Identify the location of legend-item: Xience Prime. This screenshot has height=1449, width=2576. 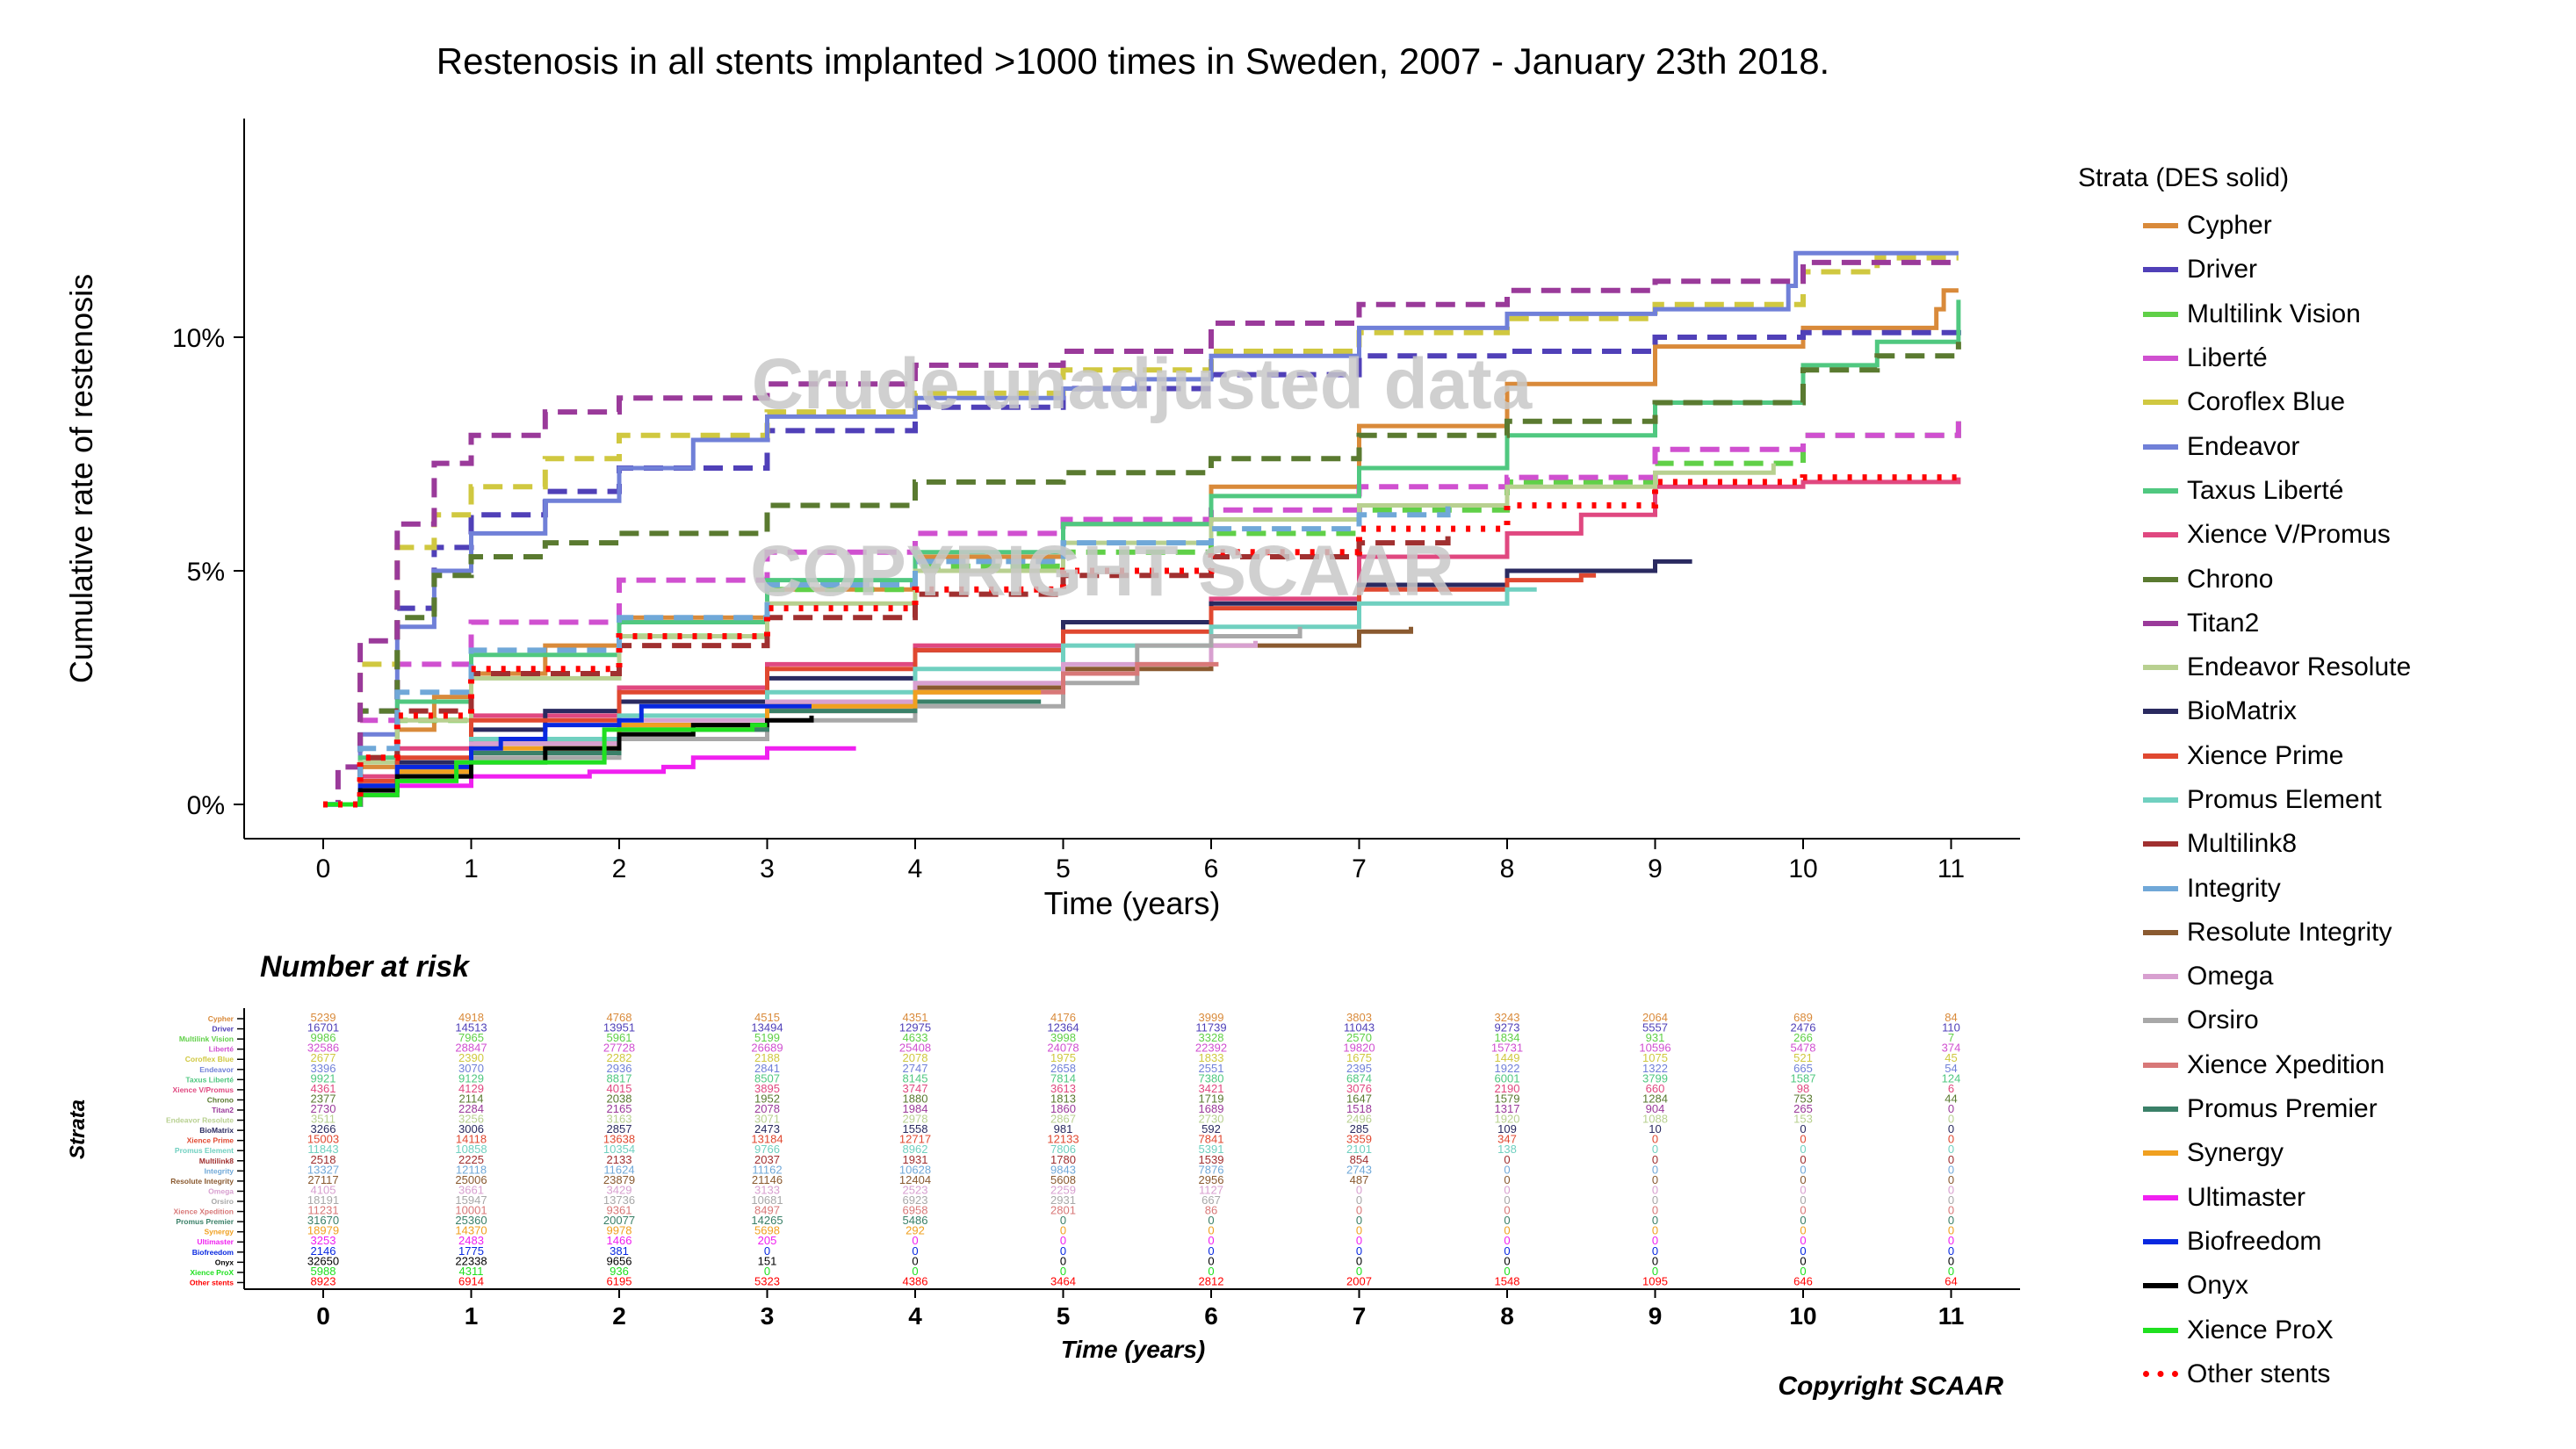
(2277, 756).